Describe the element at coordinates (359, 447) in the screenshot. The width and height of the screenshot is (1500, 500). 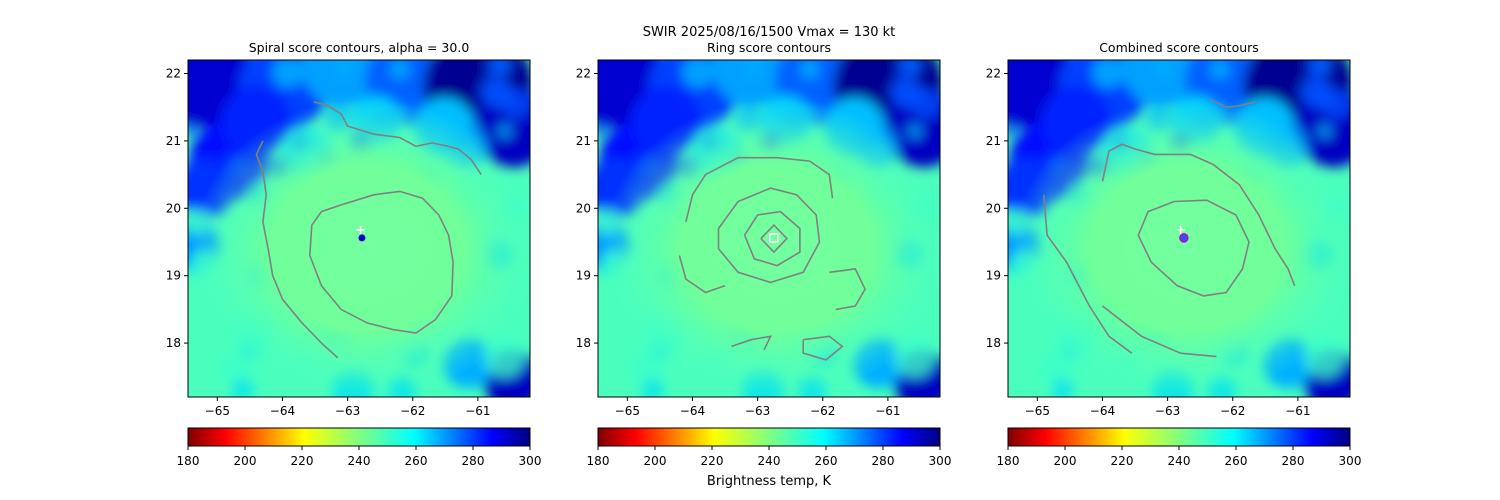
I see `colorbar-1: 180 200 220 240 260 280 300` at that location.